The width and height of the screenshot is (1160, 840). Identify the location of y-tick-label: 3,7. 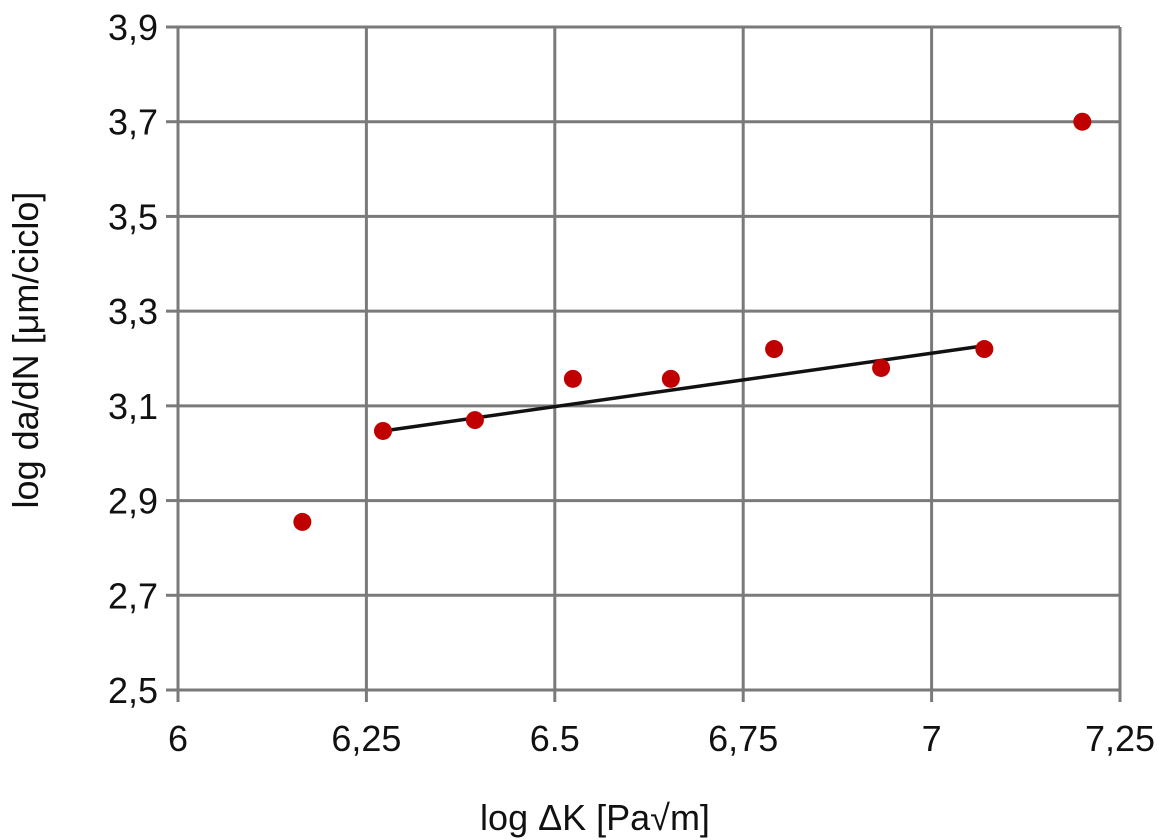
(133, 122).